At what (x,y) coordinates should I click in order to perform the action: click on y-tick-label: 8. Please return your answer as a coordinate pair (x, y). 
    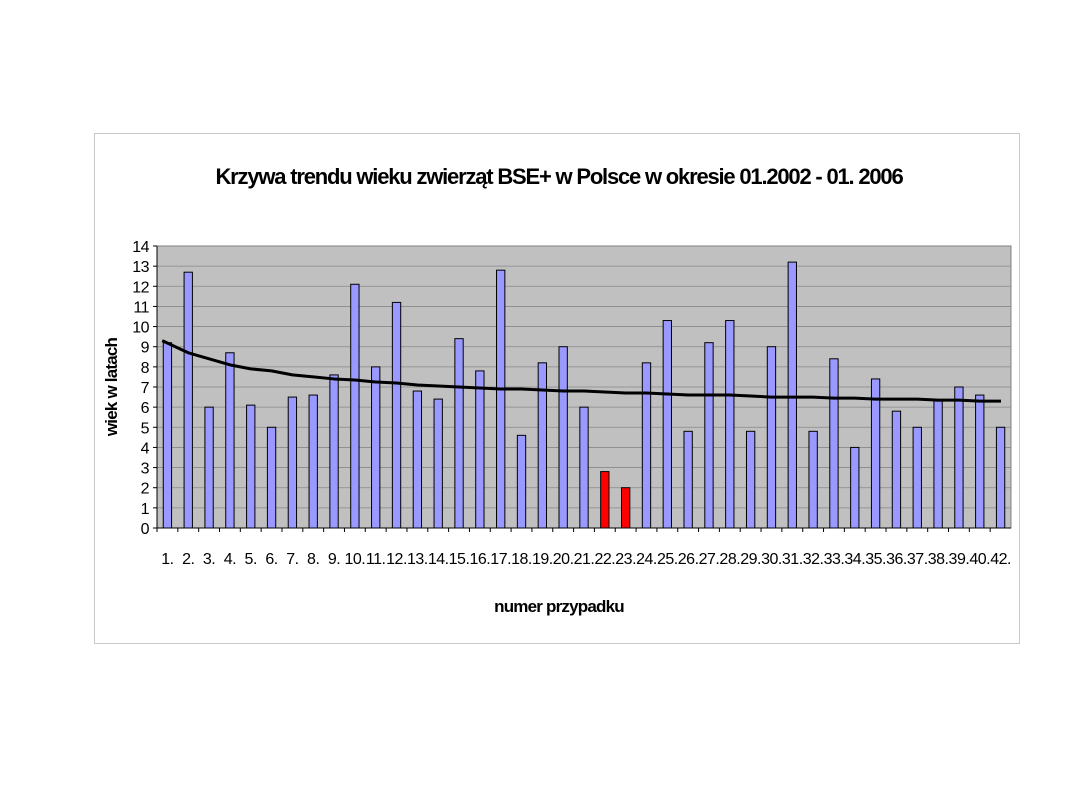
    Looking at the image, I should click on (145, 368).